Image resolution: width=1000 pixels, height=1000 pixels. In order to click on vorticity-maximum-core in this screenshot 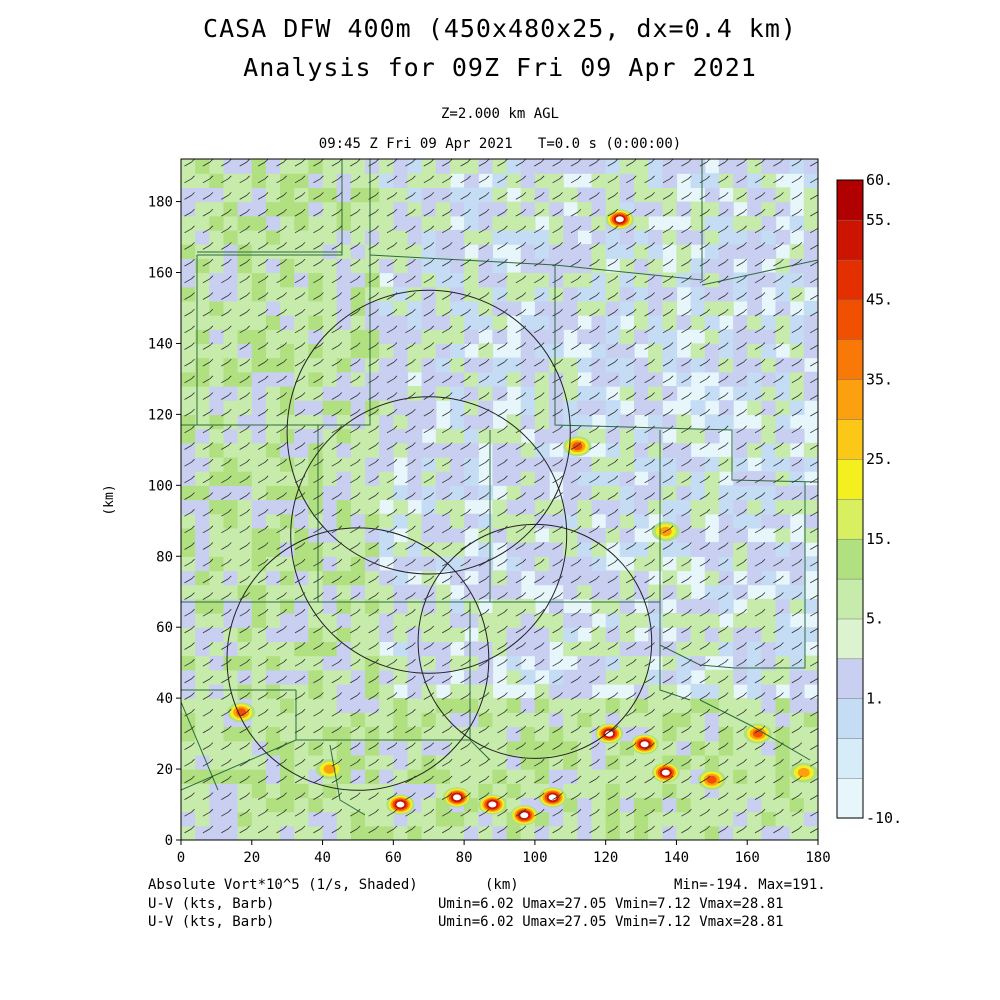, I will do `click(400, 804)`.